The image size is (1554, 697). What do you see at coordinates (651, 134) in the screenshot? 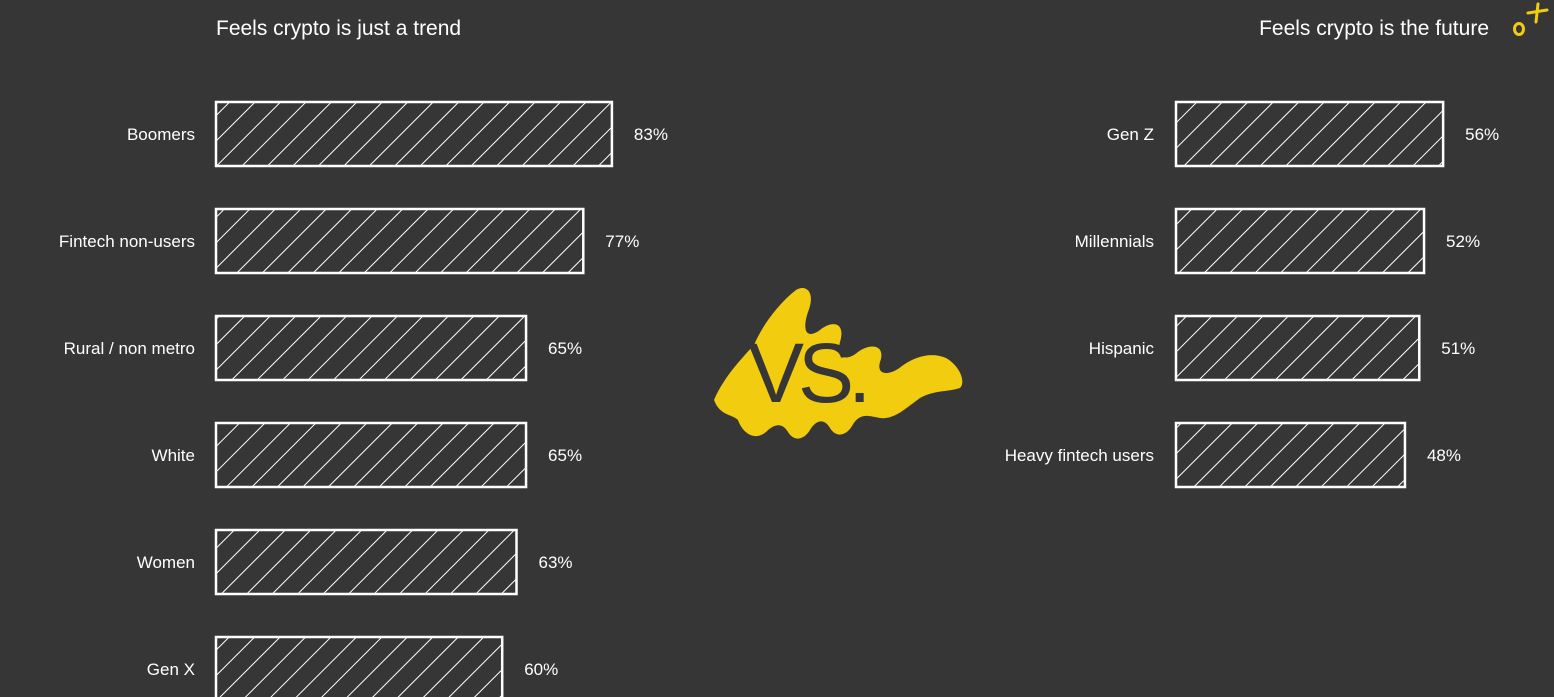
I see `trend-value-label: 83%` at bounding box center [651, 134].